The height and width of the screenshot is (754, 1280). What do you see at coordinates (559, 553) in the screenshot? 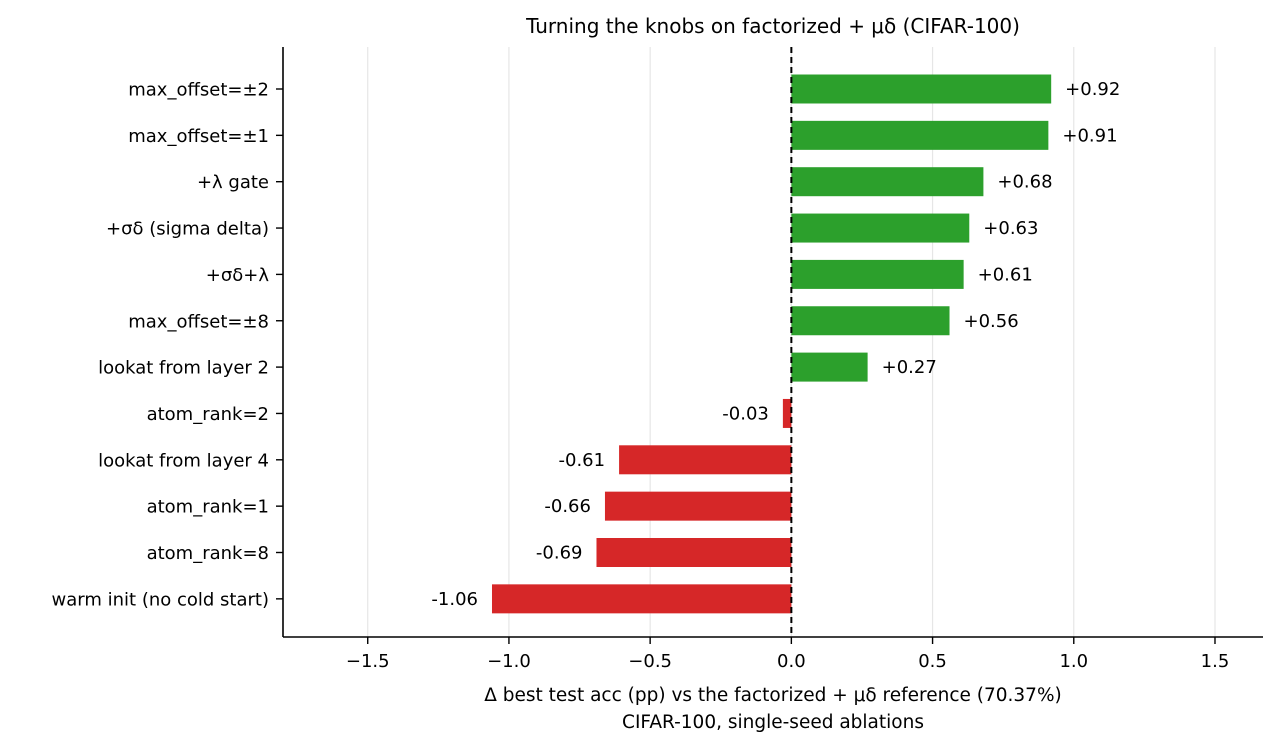
I see `value-label: -0.69` at bounding box center [559, 553].